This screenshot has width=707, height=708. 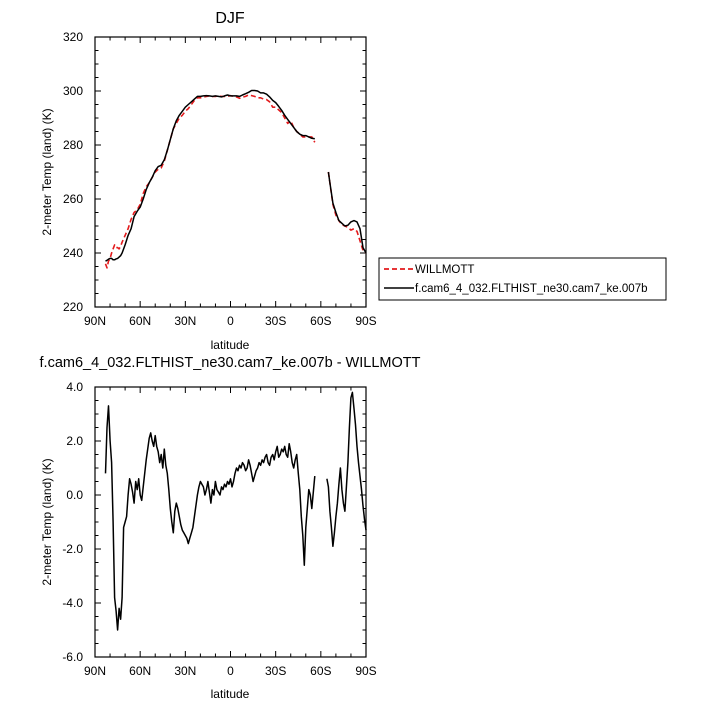 I want to click on legend-label-willmott: WILLMOTT, so click(x=444, y=270).